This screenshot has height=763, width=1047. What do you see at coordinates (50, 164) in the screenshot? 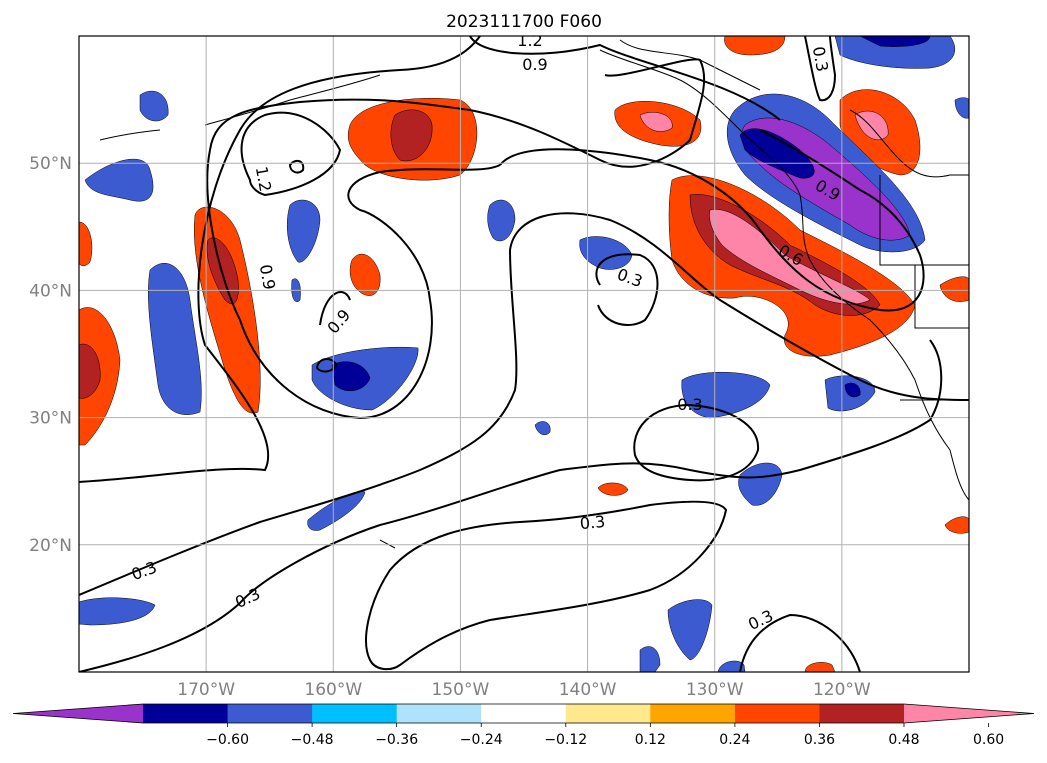
I see `latitude-tick-label: 50°N` at bounding box center [50, 164].